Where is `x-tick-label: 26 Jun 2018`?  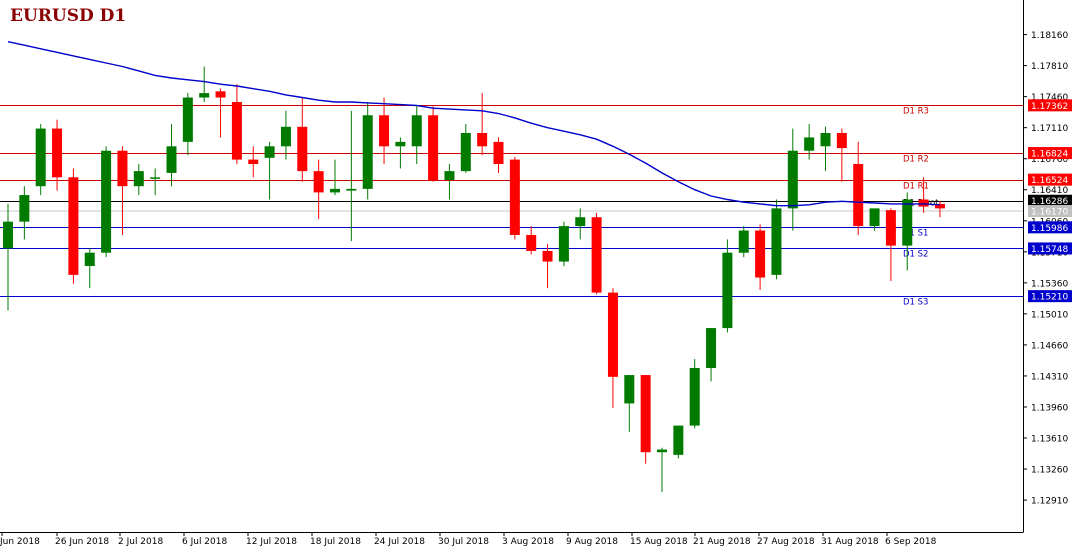 x-tick-label: 26 Jun 2018 is located at coordinates (82, 542).